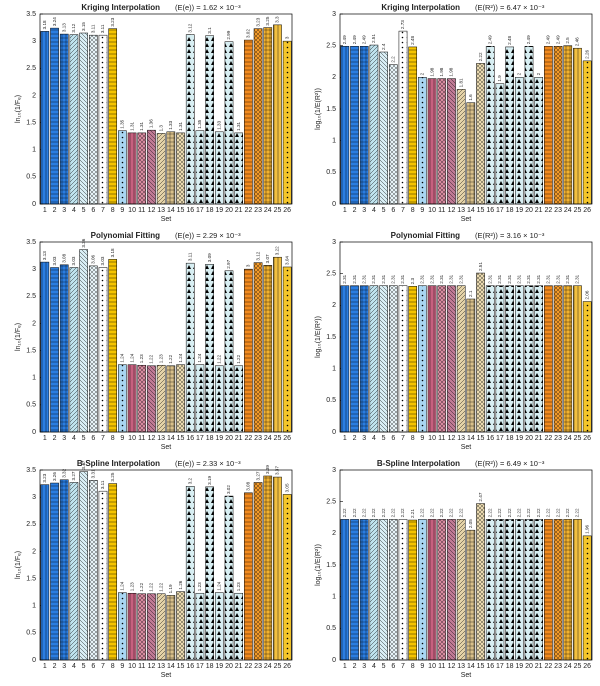  I want to click on value-label: 3.15, so click(83, 26).